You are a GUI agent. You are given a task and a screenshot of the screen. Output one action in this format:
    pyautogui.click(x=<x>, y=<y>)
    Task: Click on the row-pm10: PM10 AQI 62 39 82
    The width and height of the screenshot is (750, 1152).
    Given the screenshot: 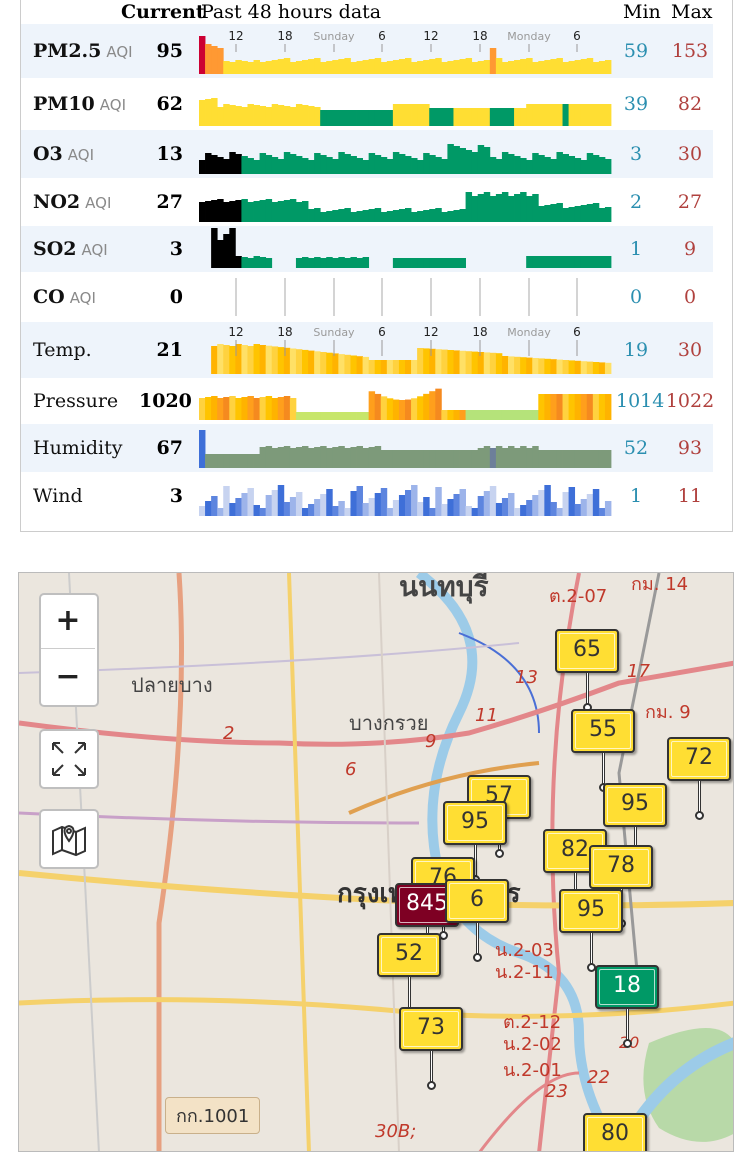 What is the action you would take?
    pyautogui.click(x=367, y=104)
    